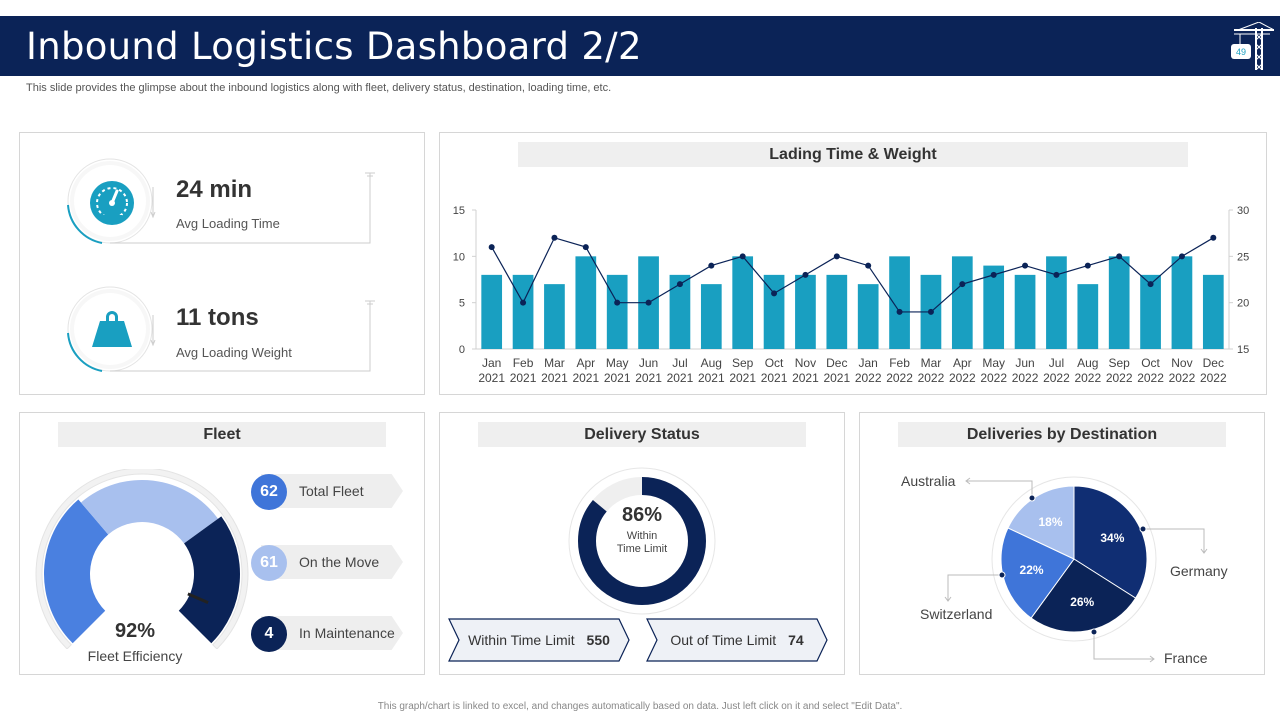 This screenshot has width=1280, height=720. Describe the element at coordinates (1181, 363) in the screenshot. I see `x-tick-month: Nov` at that location.